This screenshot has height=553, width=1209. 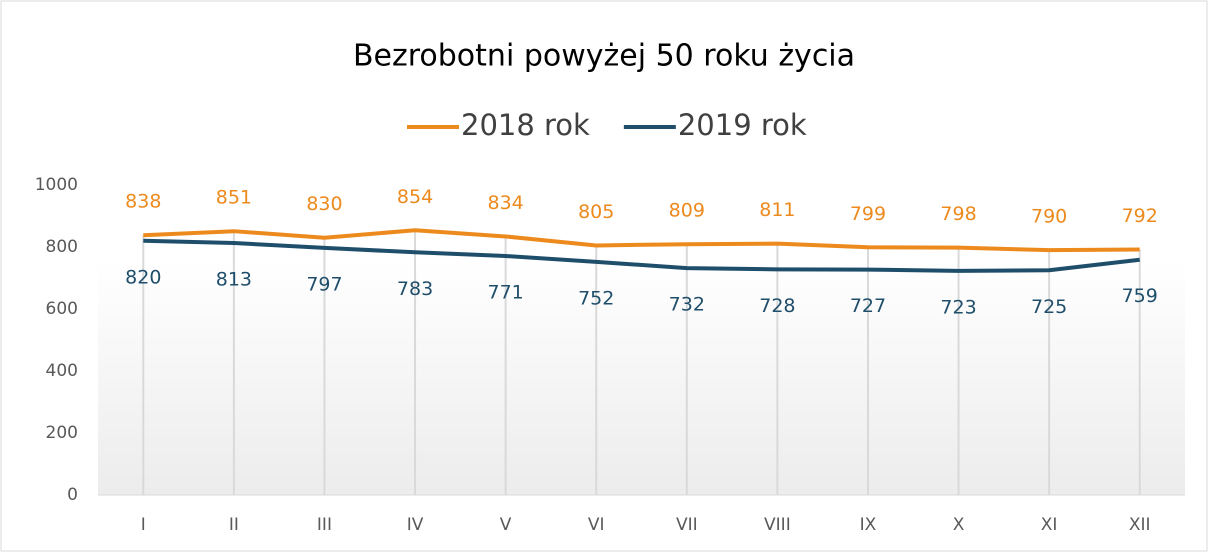 I want to click on data-label: 732, so click(x=687, y=305).